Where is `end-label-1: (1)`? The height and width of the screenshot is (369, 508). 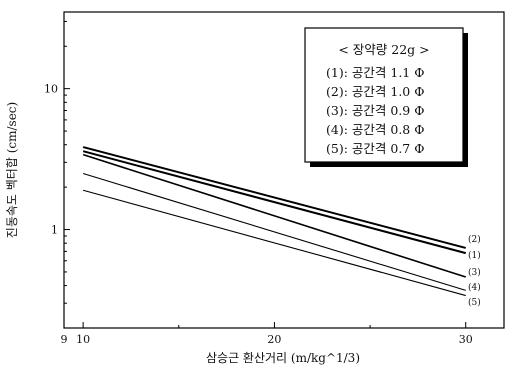 end-label-1: (1) is located at coordinates (474, 255).